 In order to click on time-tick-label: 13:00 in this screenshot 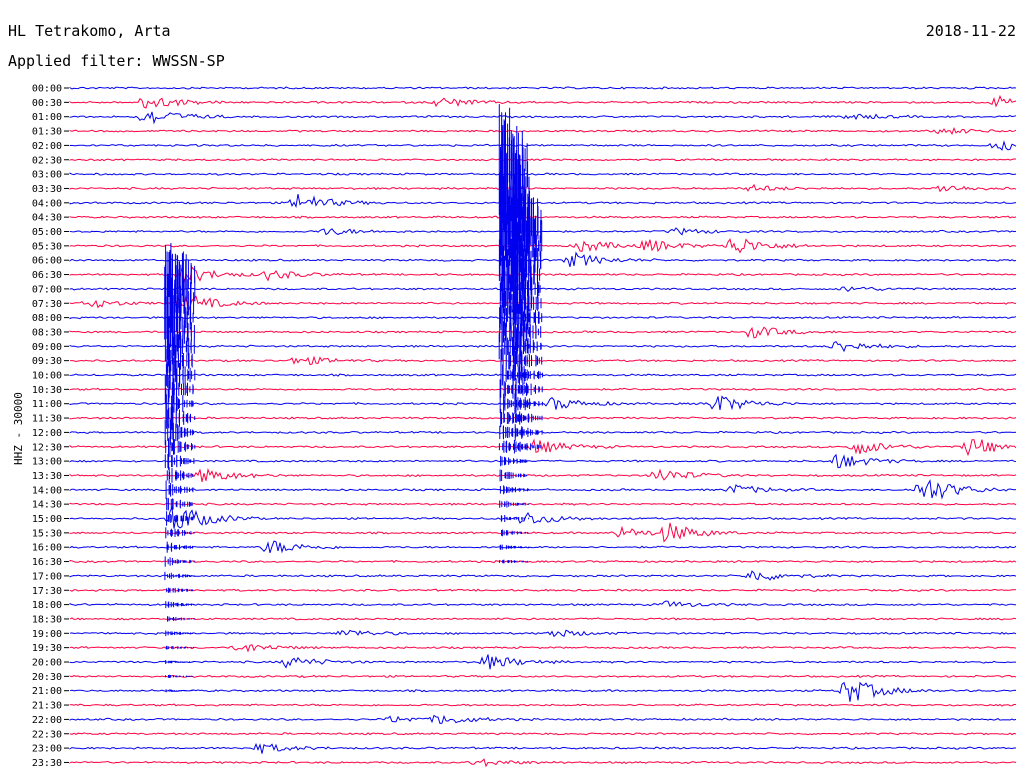, I will do `click(47, 462)`.